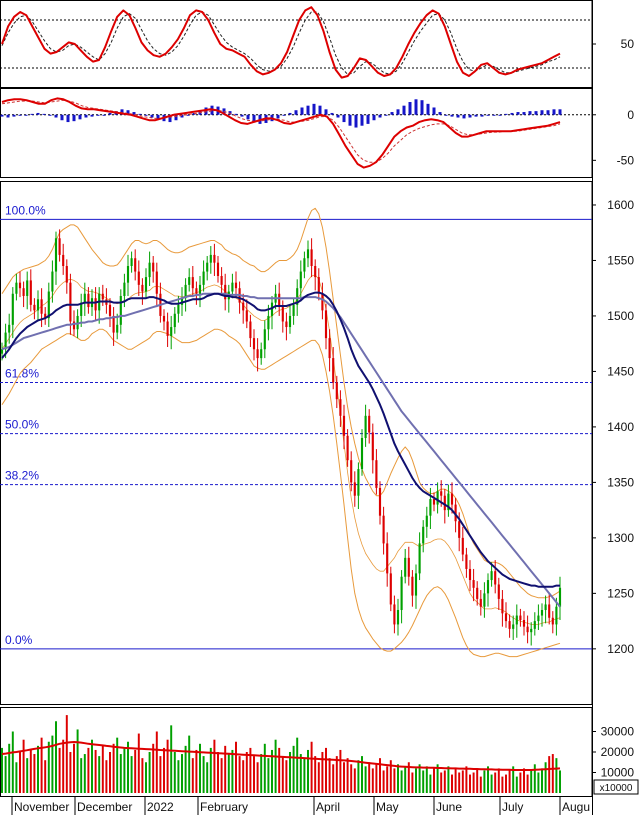 Image resolution: width=639 pixels, height=815 pixels. I want to click on fibonacci-label: 0.0%, so click(19, 640).